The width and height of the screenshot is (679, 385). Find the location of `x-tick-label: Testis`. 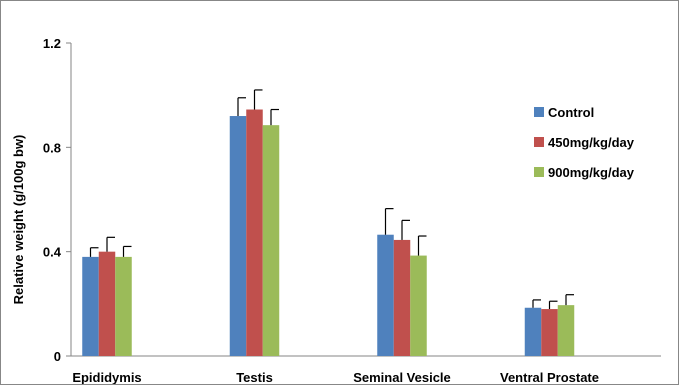

x-tick-label: Testis is located at coordinates (254, 377).